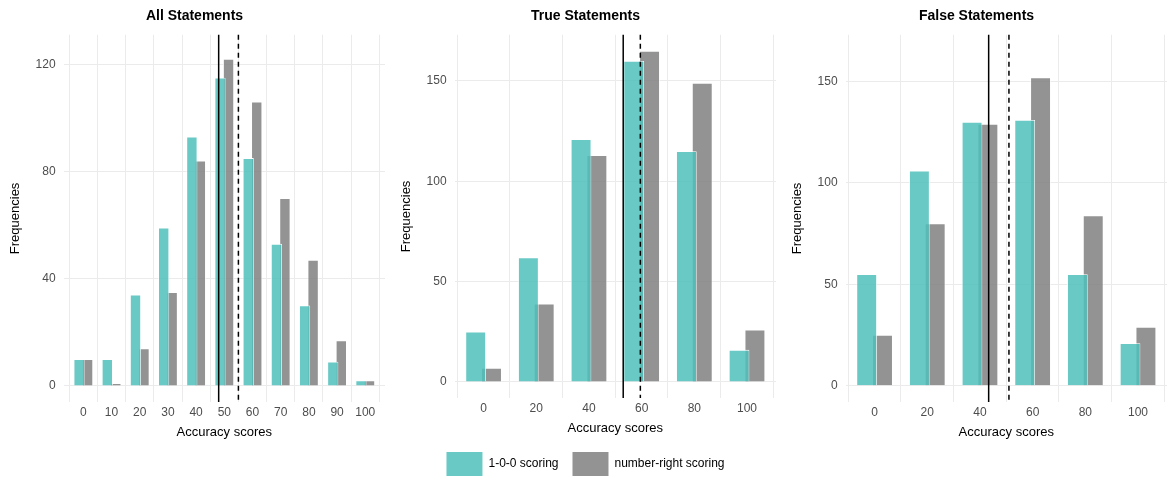 The height and width of the screenshot is (490, 1173). What do you see at coordinates (168, 411) in the screenshot?
I see `x-tick-label: 30` at bounding box center [168, 411].